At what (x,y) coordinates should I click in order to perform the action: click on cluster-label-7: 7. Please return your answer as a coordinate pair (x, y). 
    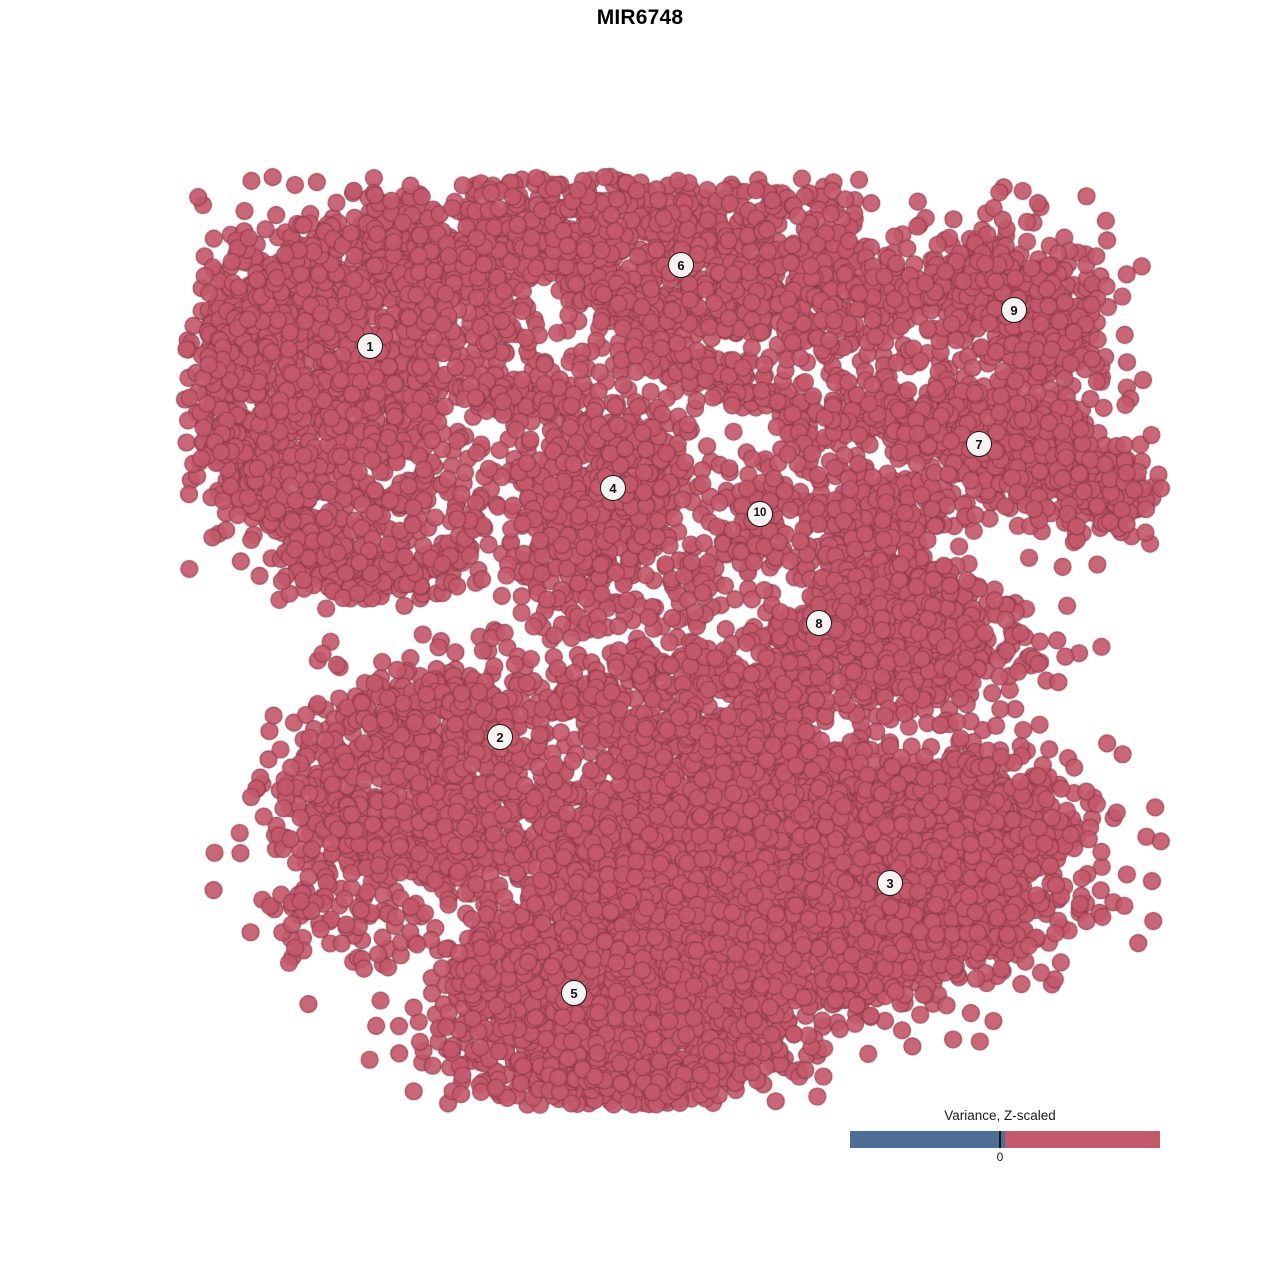
    Looking at the image, I should click on (979, 444).